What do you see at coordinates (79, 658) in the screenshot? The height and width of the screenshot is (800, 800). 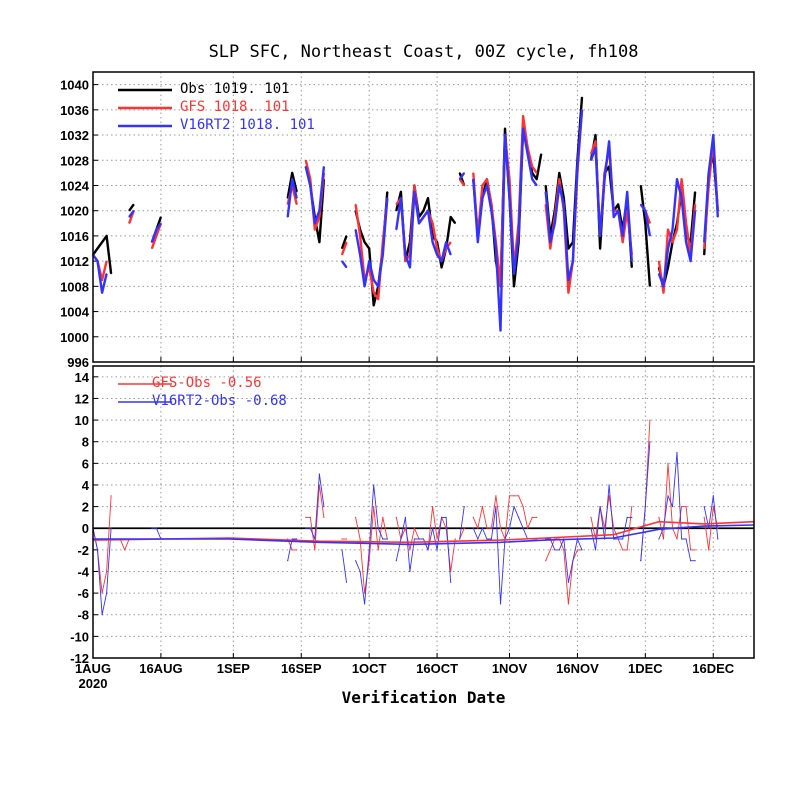 I see `diff-y-tick-label: -12` at bounding box center [79, 658].